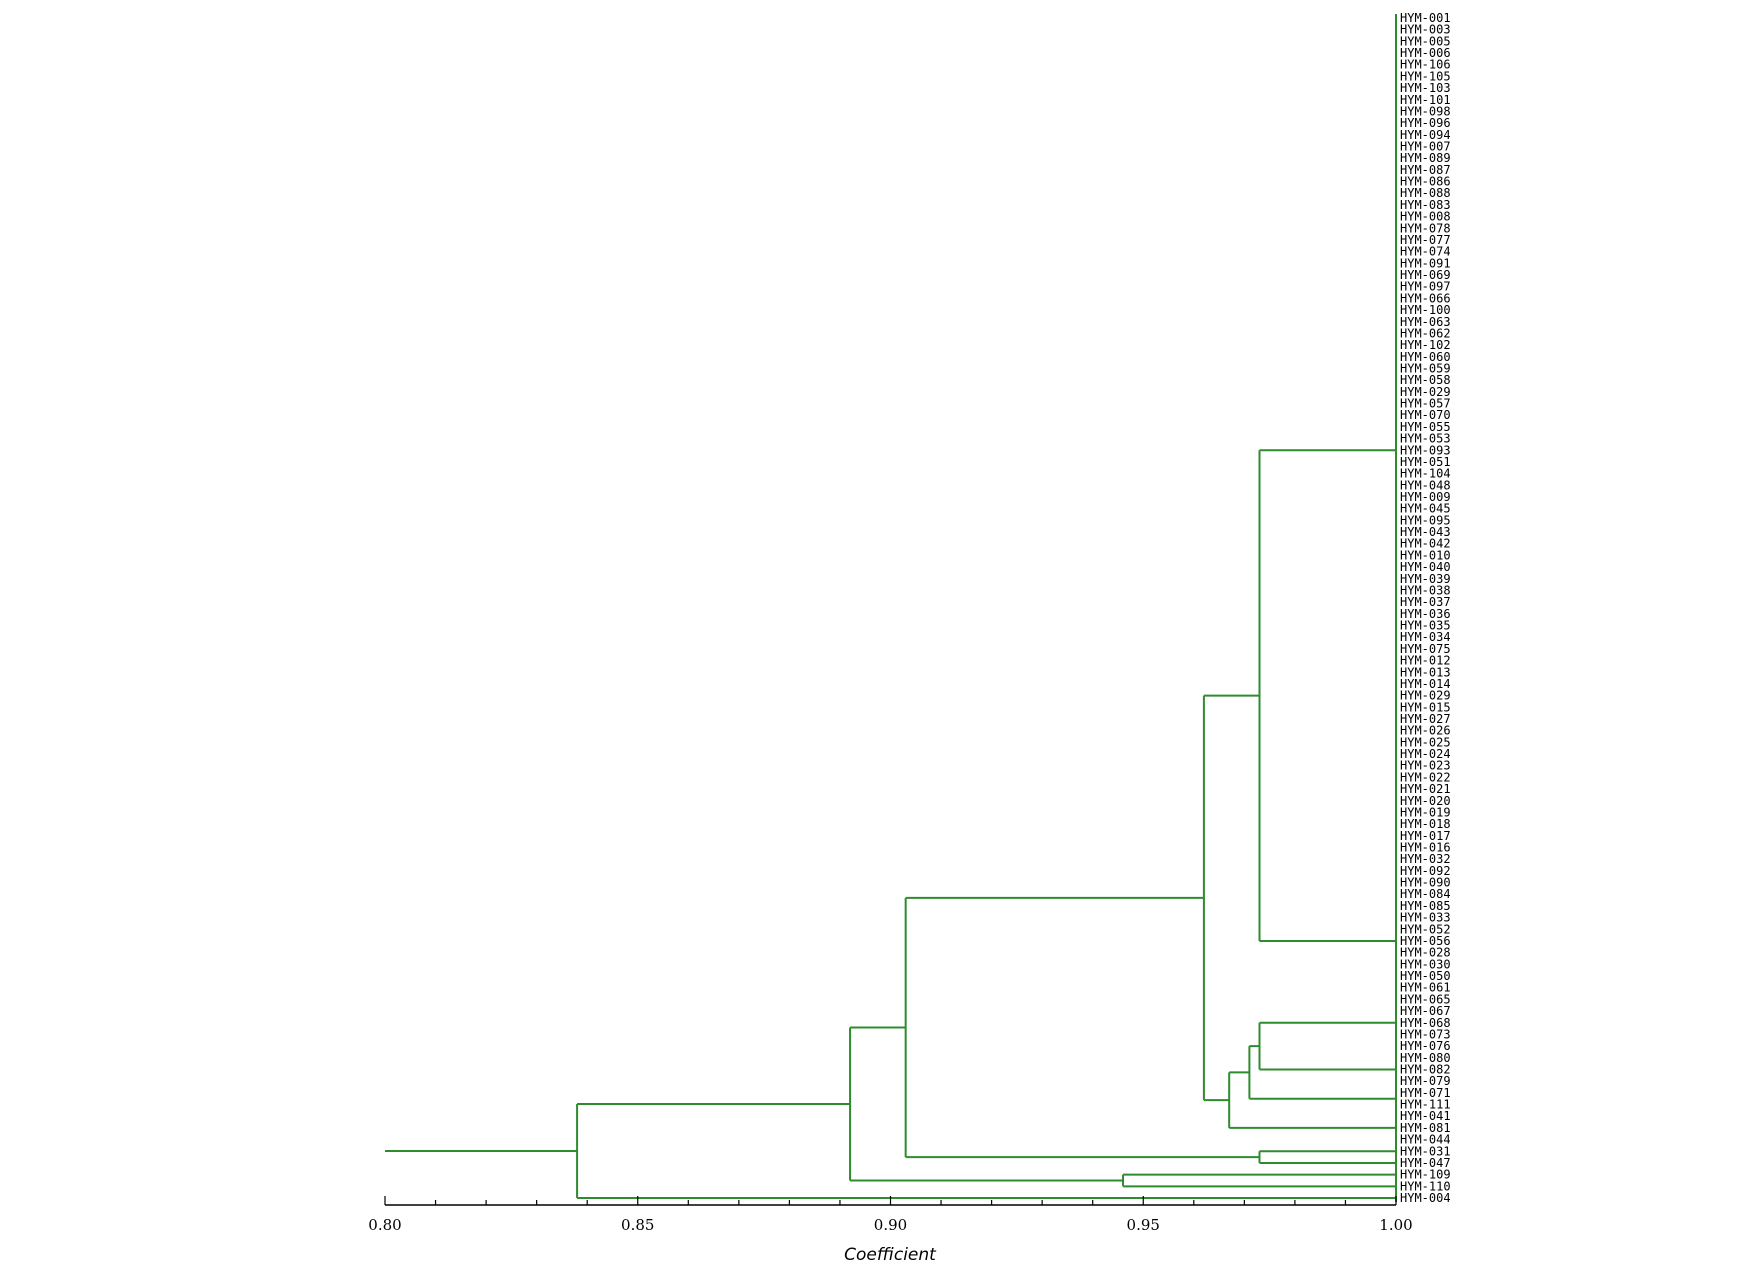  Describe the element at coordinates (1425, 988) in the screenshot. I see `leaf-label: HYM-061` at that location.